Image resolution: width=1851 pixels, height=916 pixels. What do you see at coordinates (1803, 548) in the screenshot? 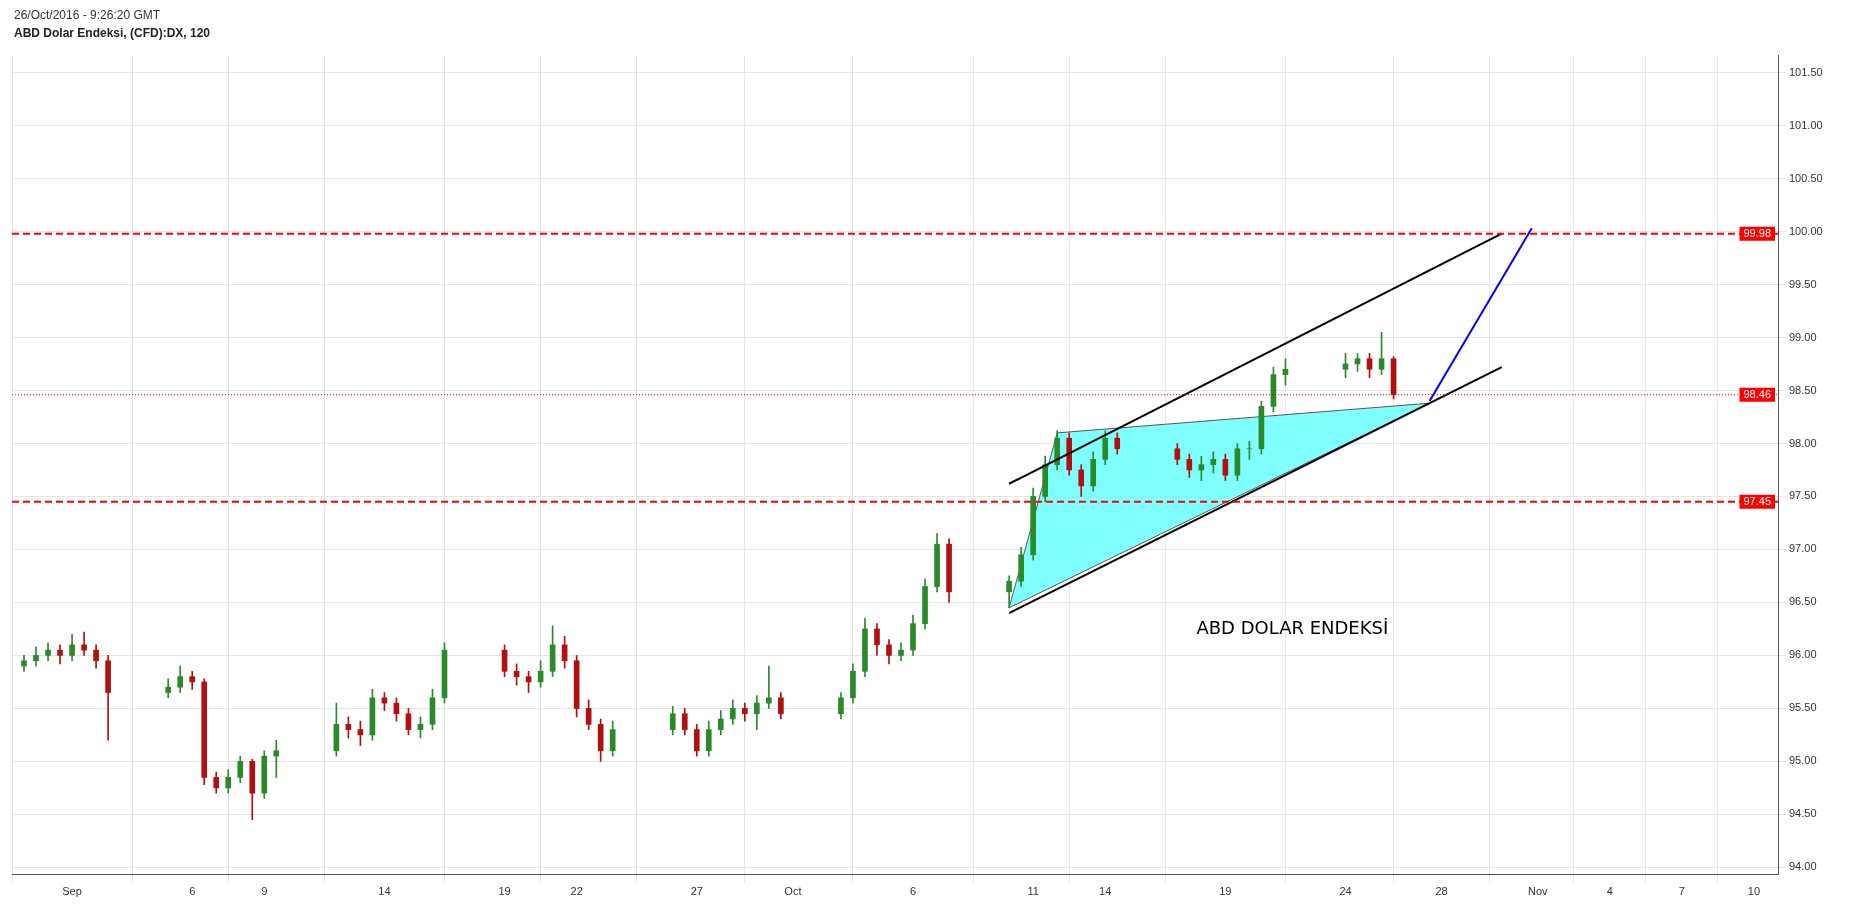
I see `y-tick-label: 97.00` at bounding box center [1803, 548].